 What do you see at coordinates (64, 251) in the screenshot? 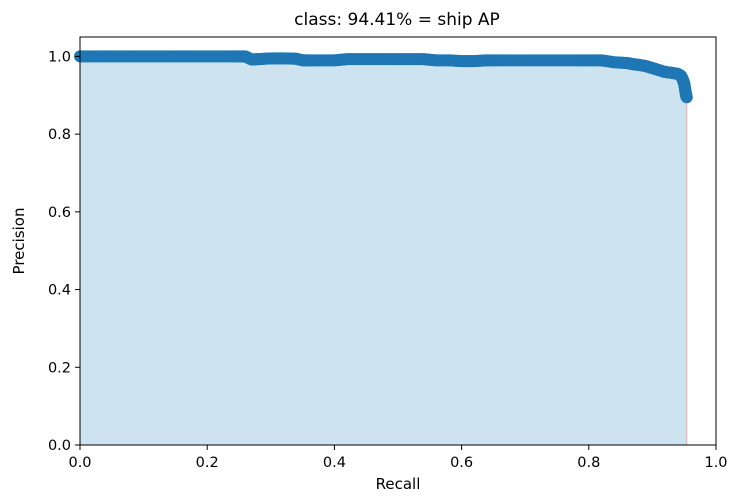
I see `y-axis-ticks: 0.0 0.2 0.4 0.6 0.8 1.0` at bounding box center [64, 251].